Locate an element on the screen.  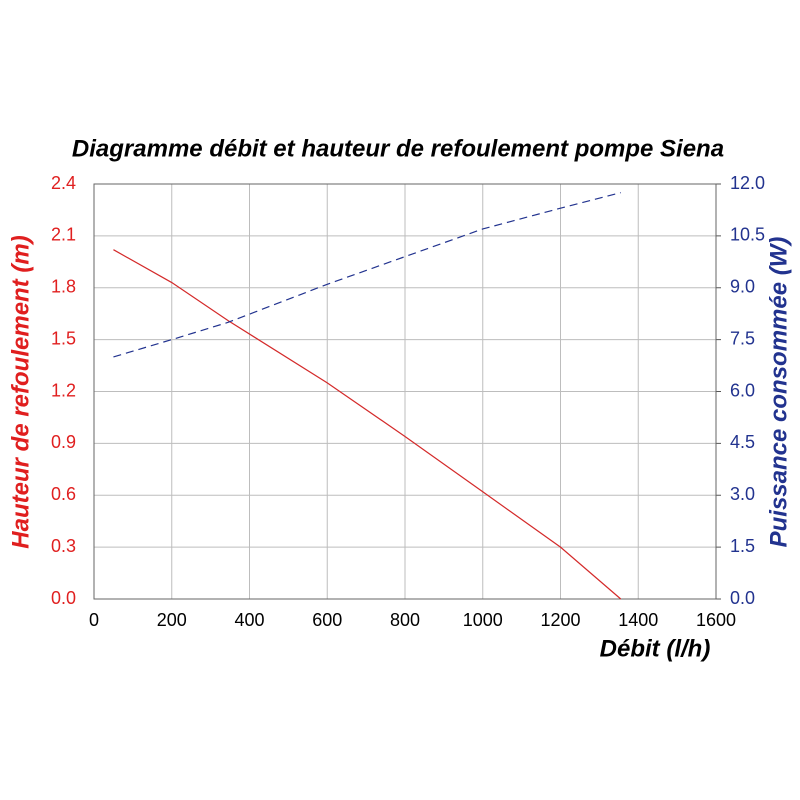
x-tick-label: 800 is located at coordinates (405, 620).